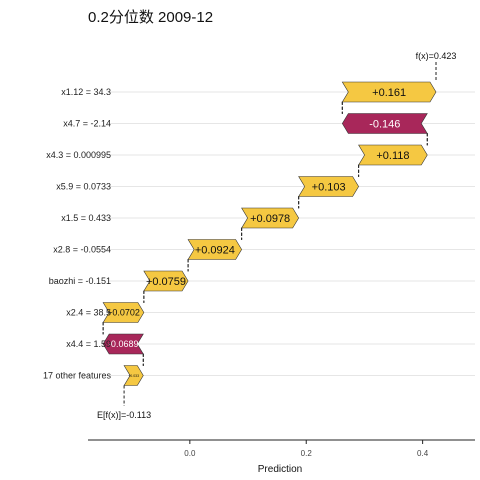 The image size is (480, 480). What do you see at coordinates (280, 469) in the screenshot?
I see `x-axis-label: Prediction` at bounding box center [280, 469].